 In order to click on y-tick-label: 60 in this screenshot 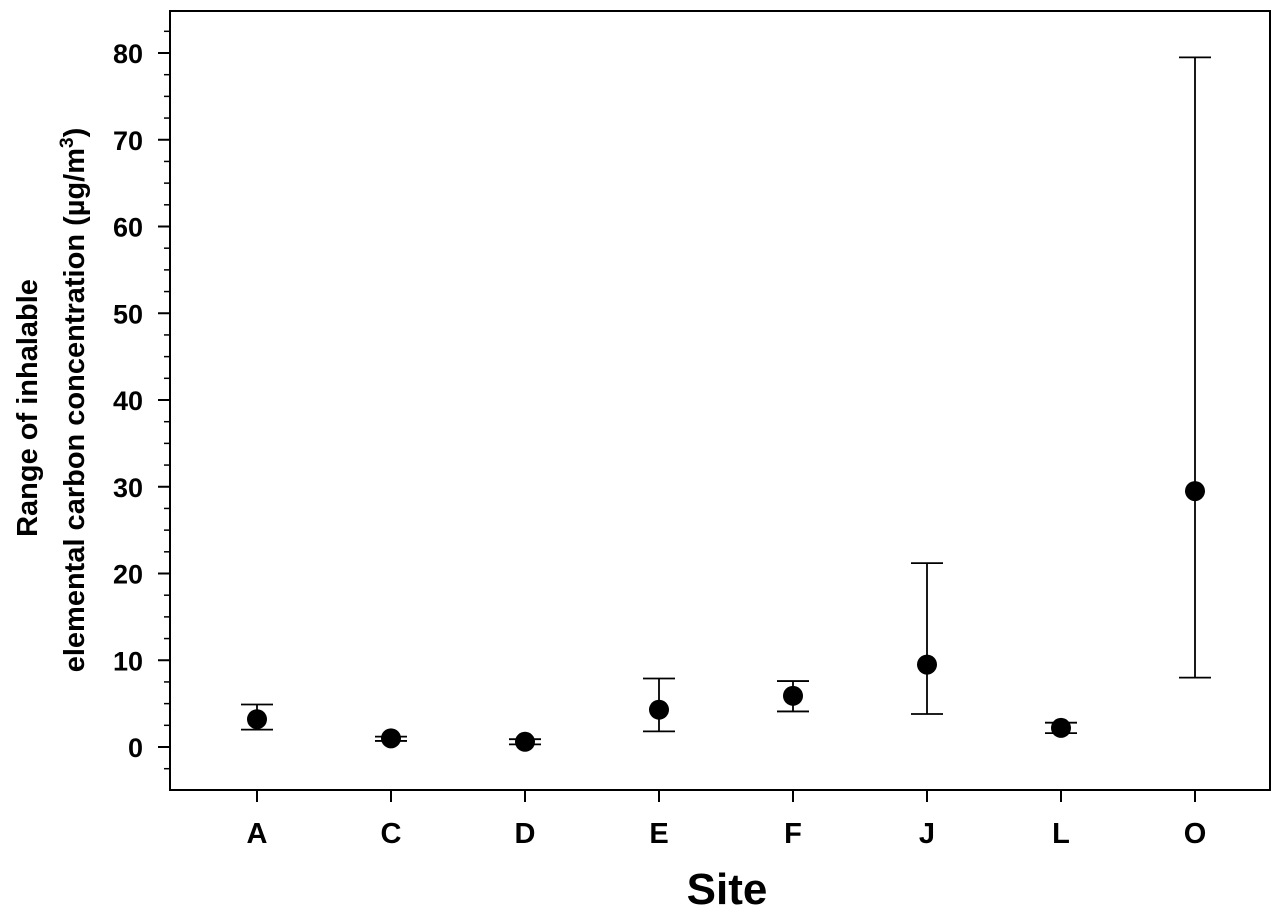, I will do `click(128, 228)`.